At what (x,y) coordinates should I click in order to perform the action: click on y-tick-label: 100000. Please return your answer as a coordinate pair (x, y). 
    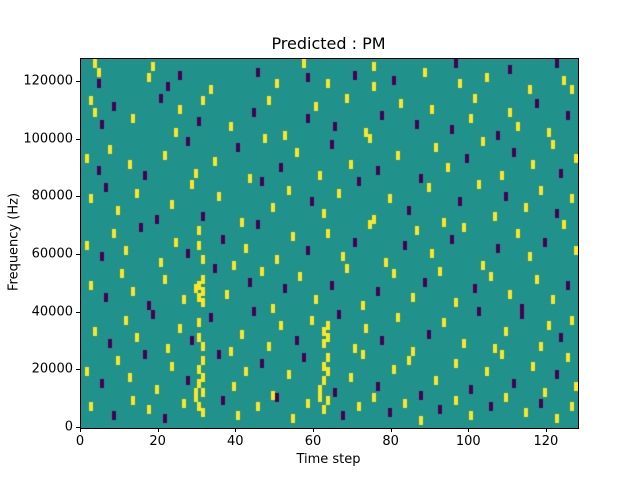
    Looking at the image, I should click on (48, 139).